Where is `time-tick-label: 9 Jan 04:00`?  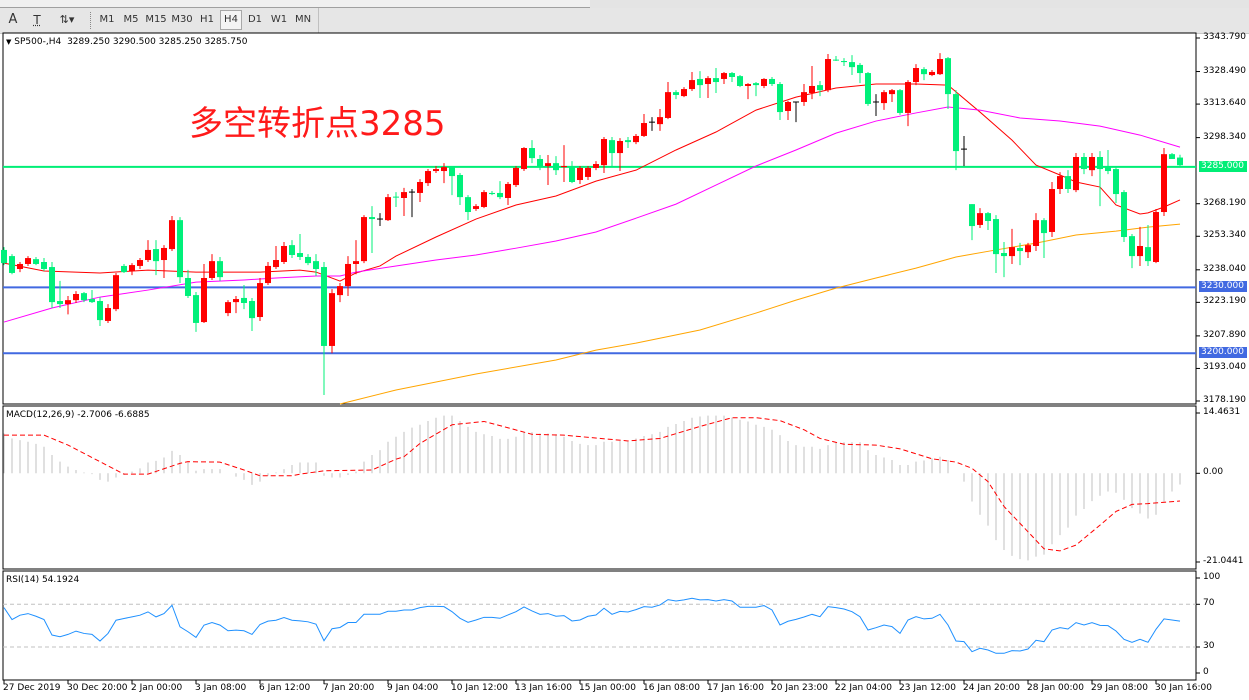
time-tick-label: 9 Jan 04:00 is located at coordinates (413, 688).